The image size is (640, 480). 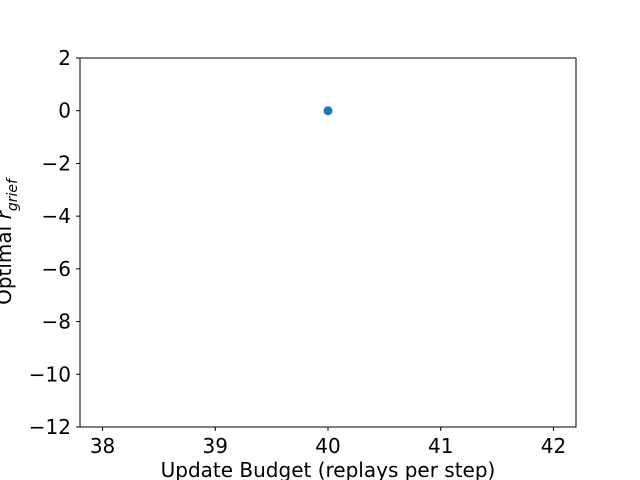 What do you see at coordinates (50, 374) in the screenshot?
I see `y-tick-label: −10` at bounding box center [50, 374].